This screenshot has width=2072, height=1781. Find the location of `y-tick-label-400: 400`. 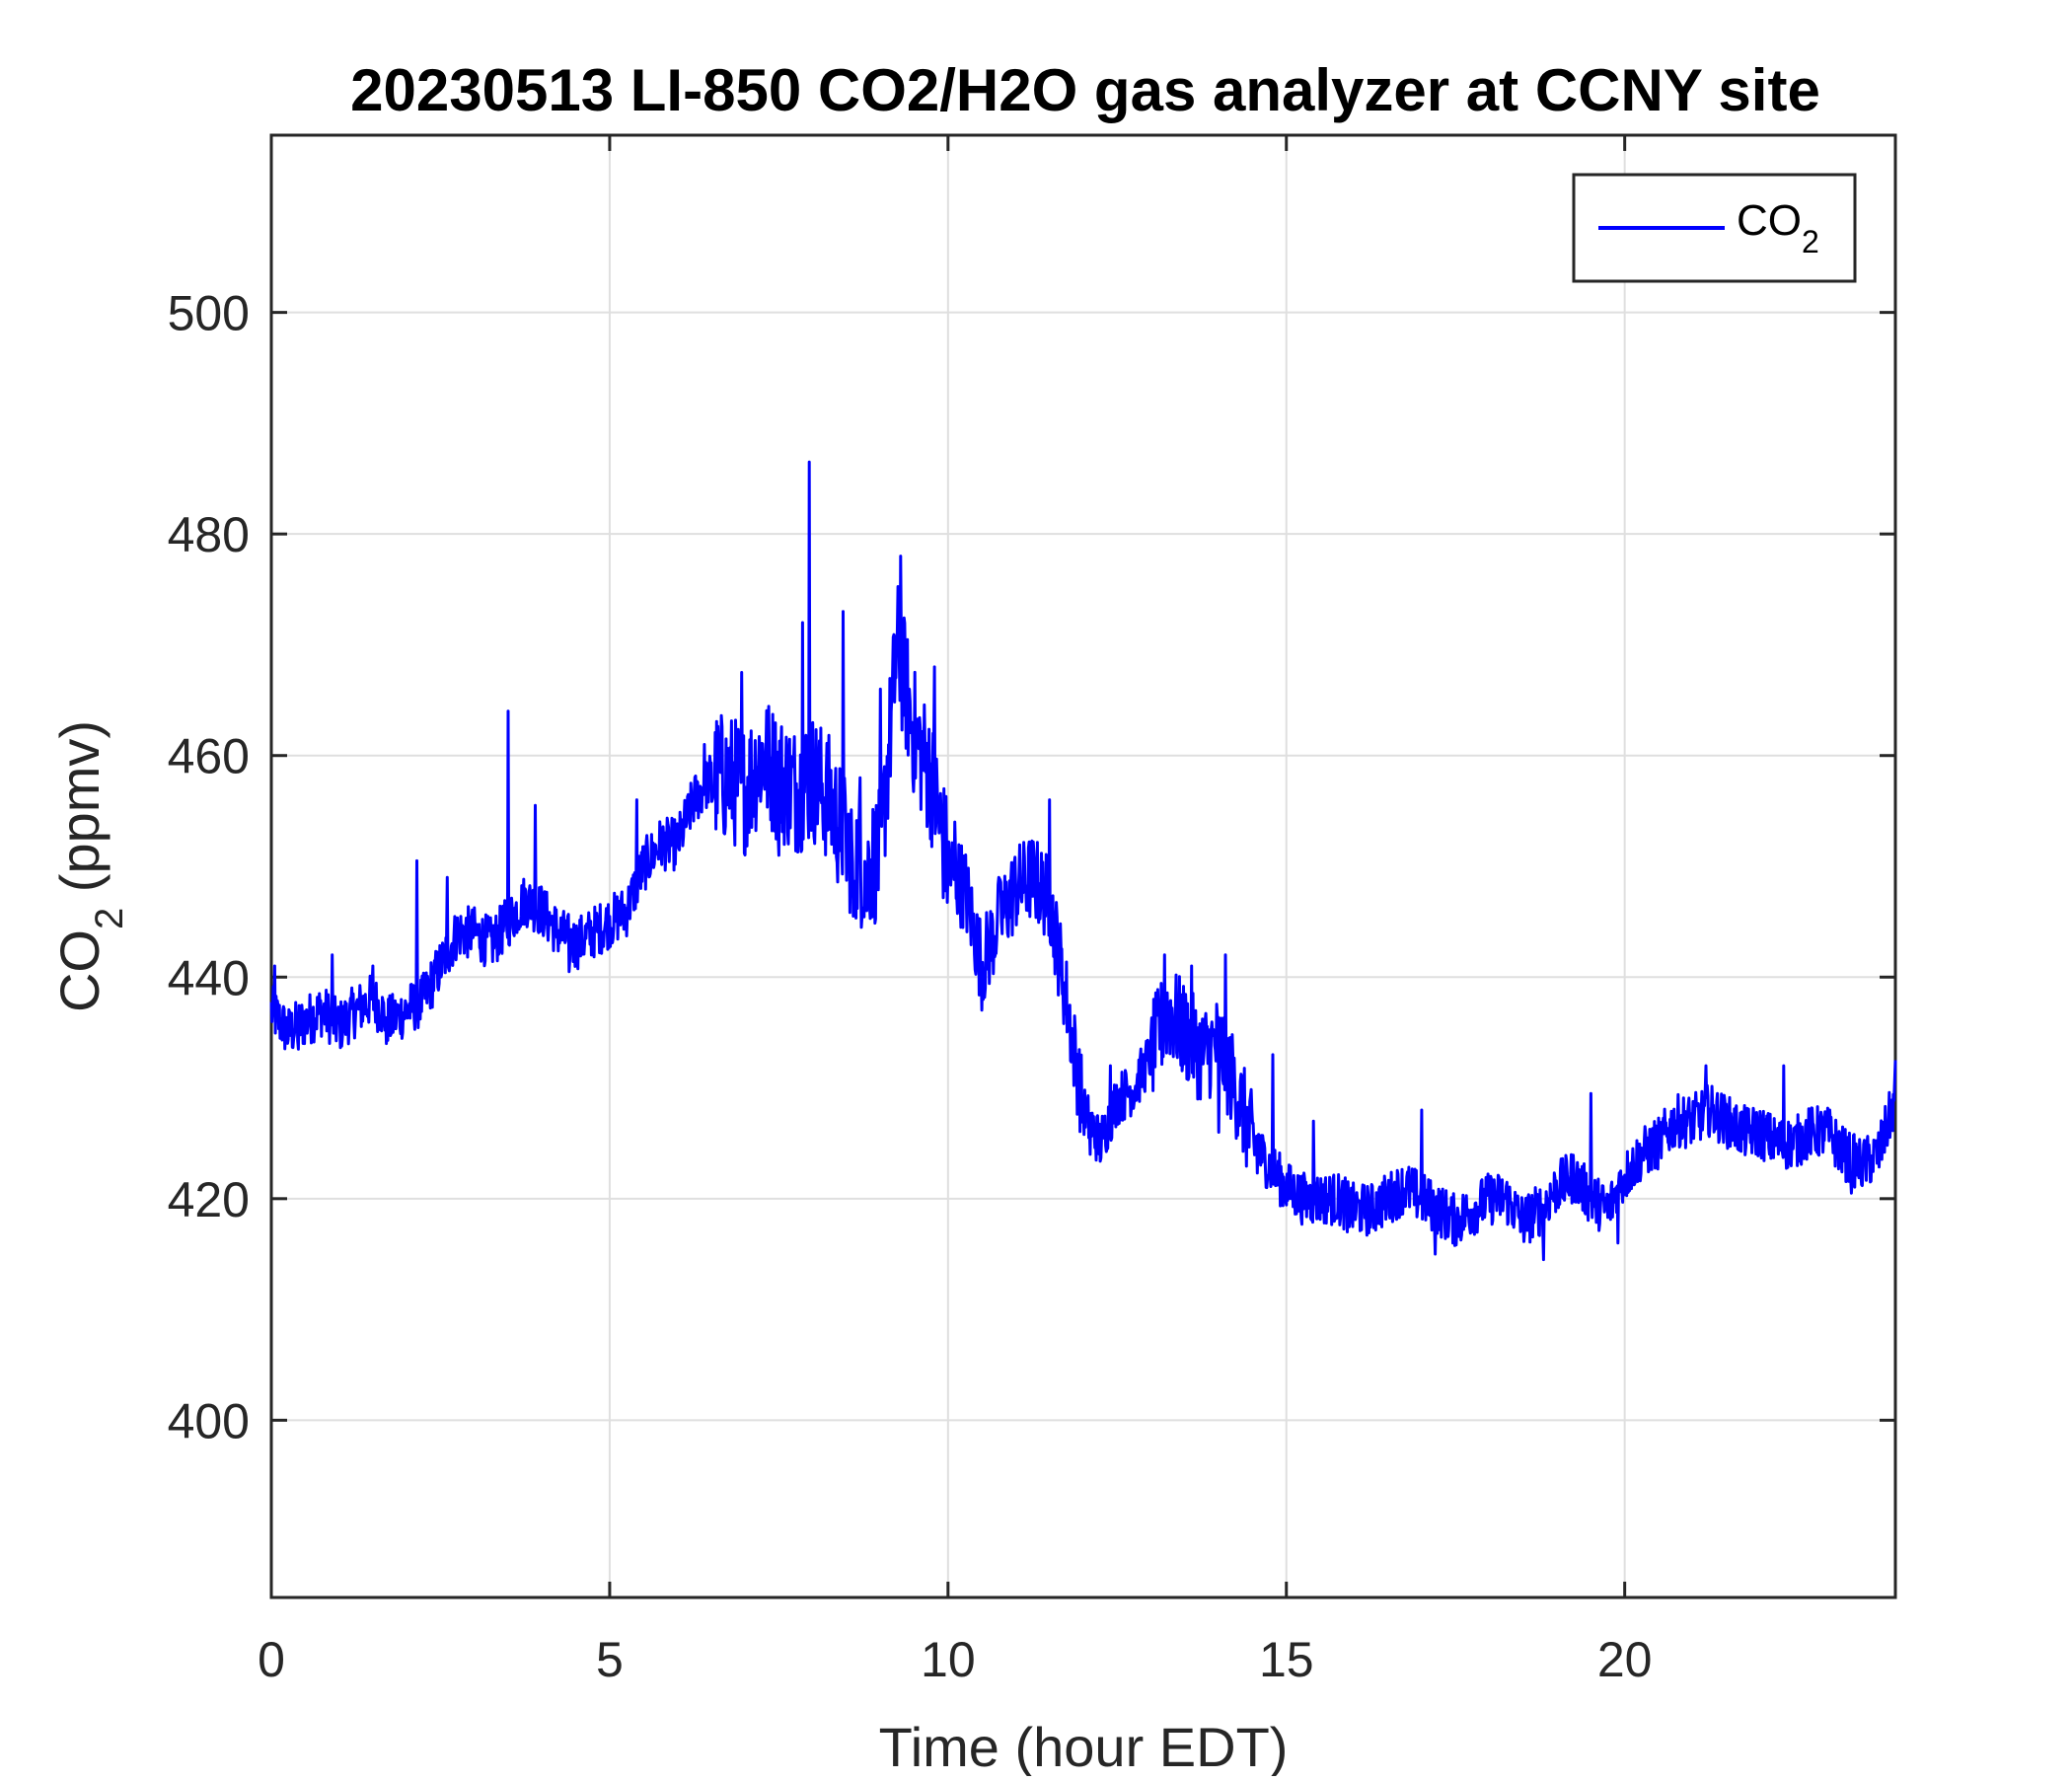

y-tick-label-400: 400 is located at coordinates (209, 1420).